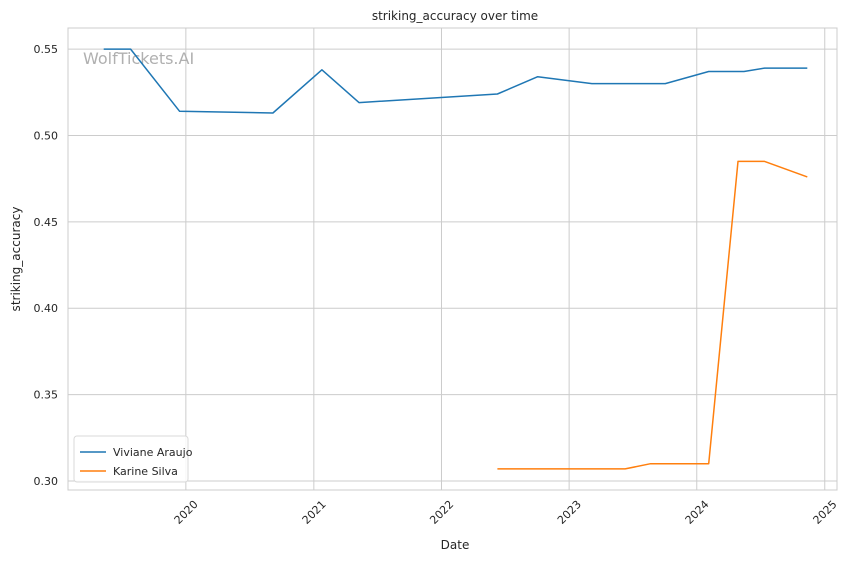 The width and height of the screenshot is (852, 561). What do you see at coordinates (145, 471) in the screenshot?
I see `legend-label: Karine Silva` at bounding box center [145, 471].